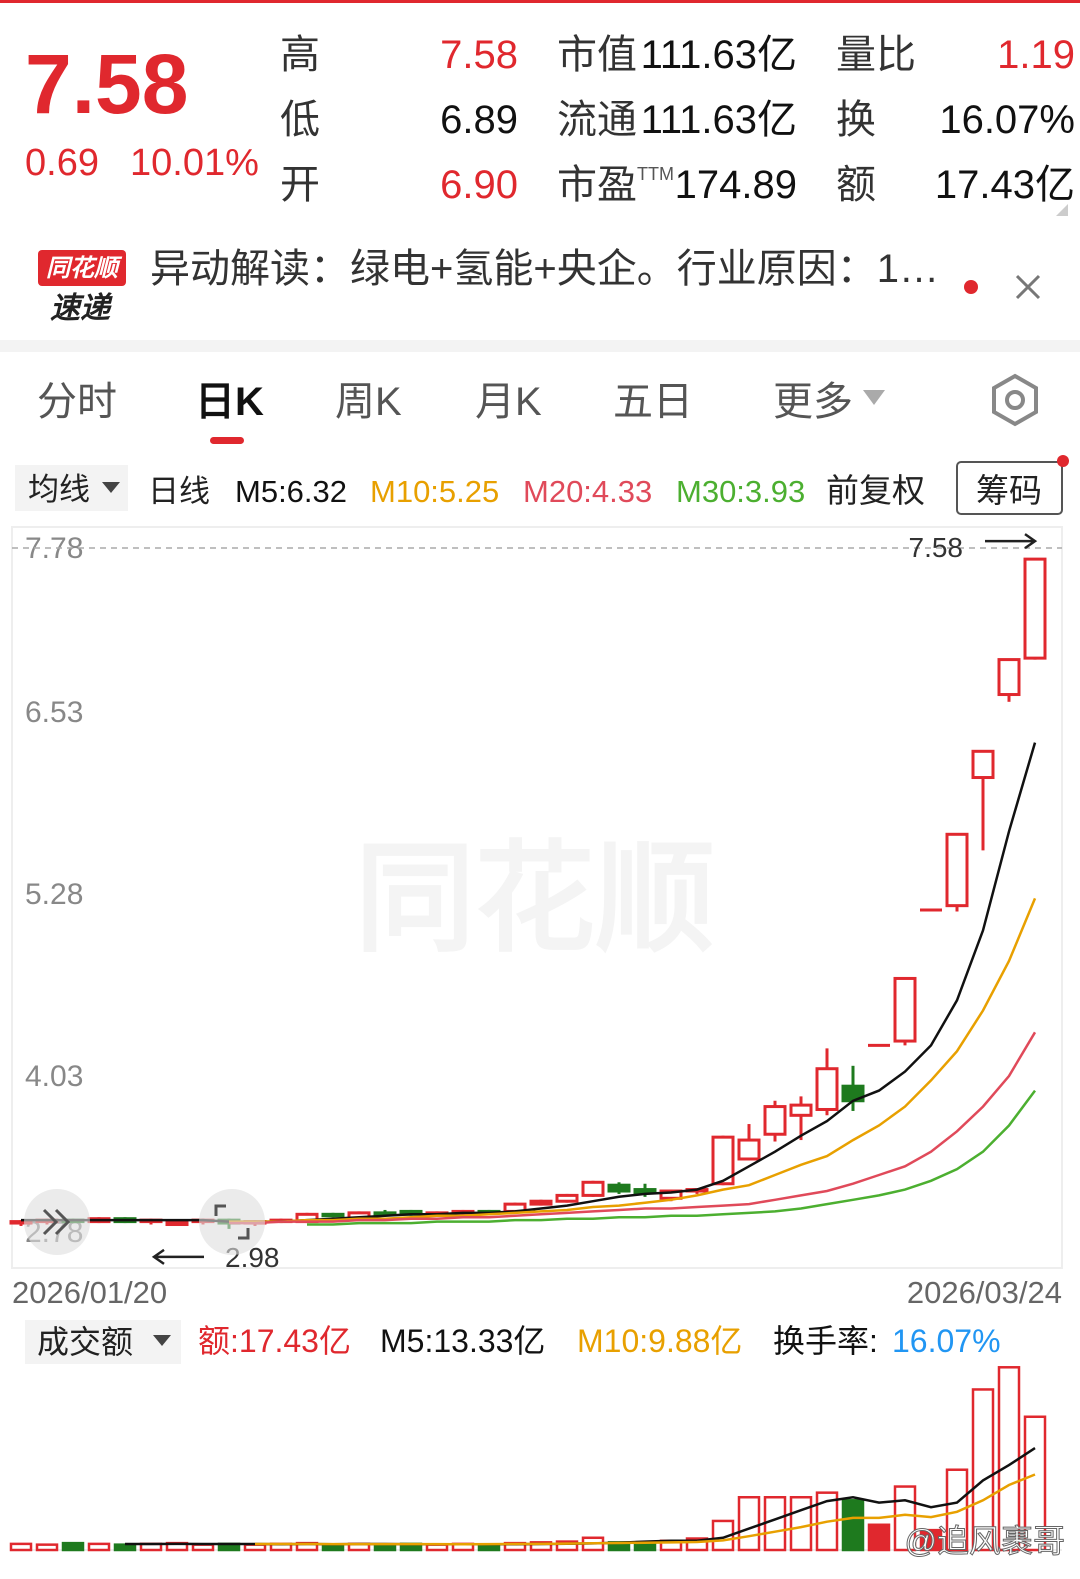 The image size is (1080, 1579). What do you see at coordinates (535, 899) in the screenshot?
I see `brand-watermark: 同花顺` at bounding box center [535, 899].